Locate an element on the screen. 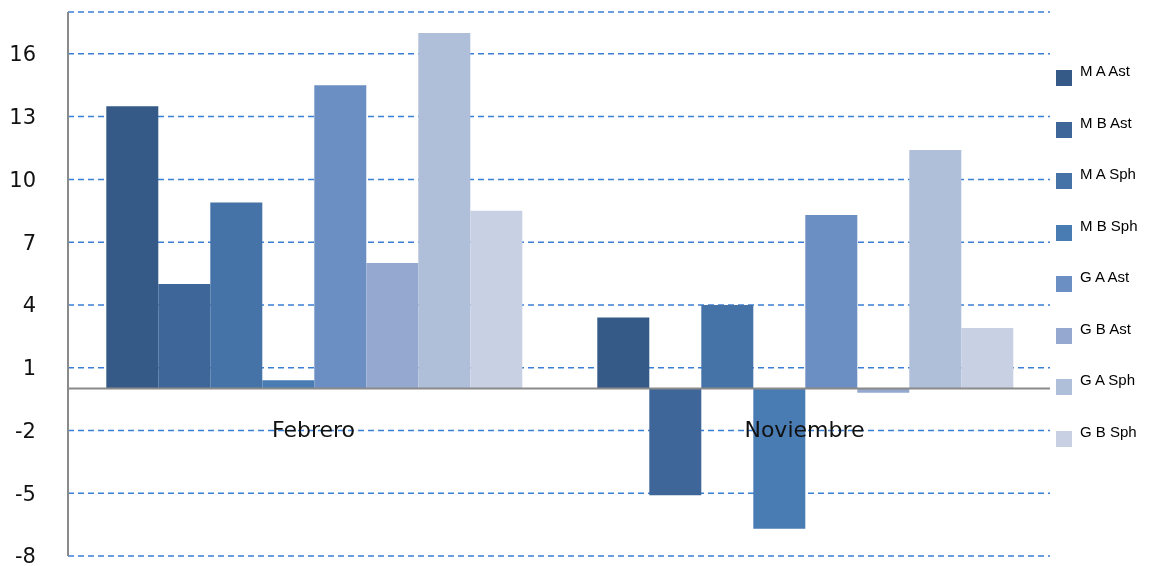 This screenshot has width=1157, height=566. legend-label: M A Ast is located at coordinates (1105, 70).